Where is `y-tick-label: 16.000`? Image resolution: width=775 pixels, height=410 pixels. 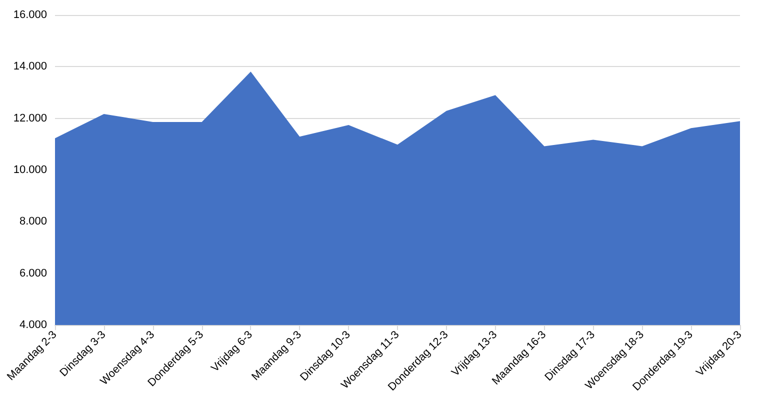
y-tick-label: 16.000 is located at coordinates (30, 15).